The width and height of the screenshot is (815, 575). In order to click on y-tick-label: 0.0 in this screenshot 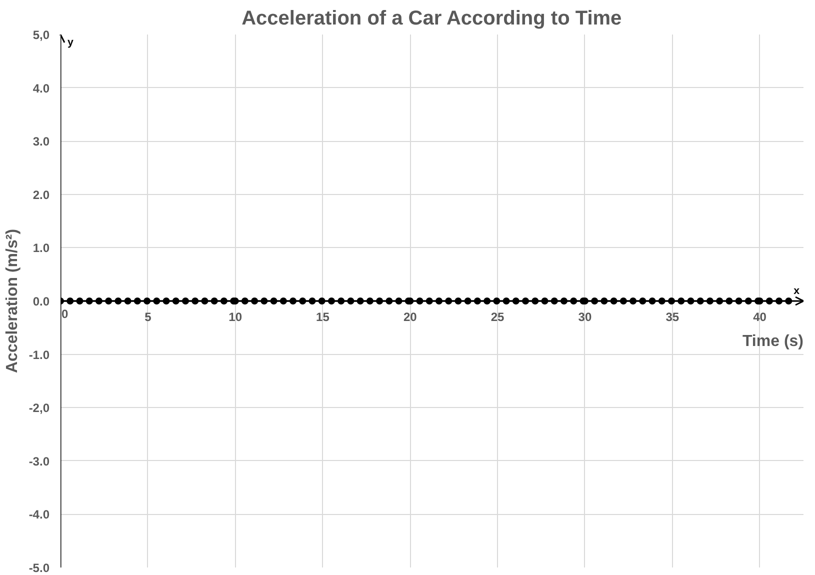, I will do `click(41, 301)`.